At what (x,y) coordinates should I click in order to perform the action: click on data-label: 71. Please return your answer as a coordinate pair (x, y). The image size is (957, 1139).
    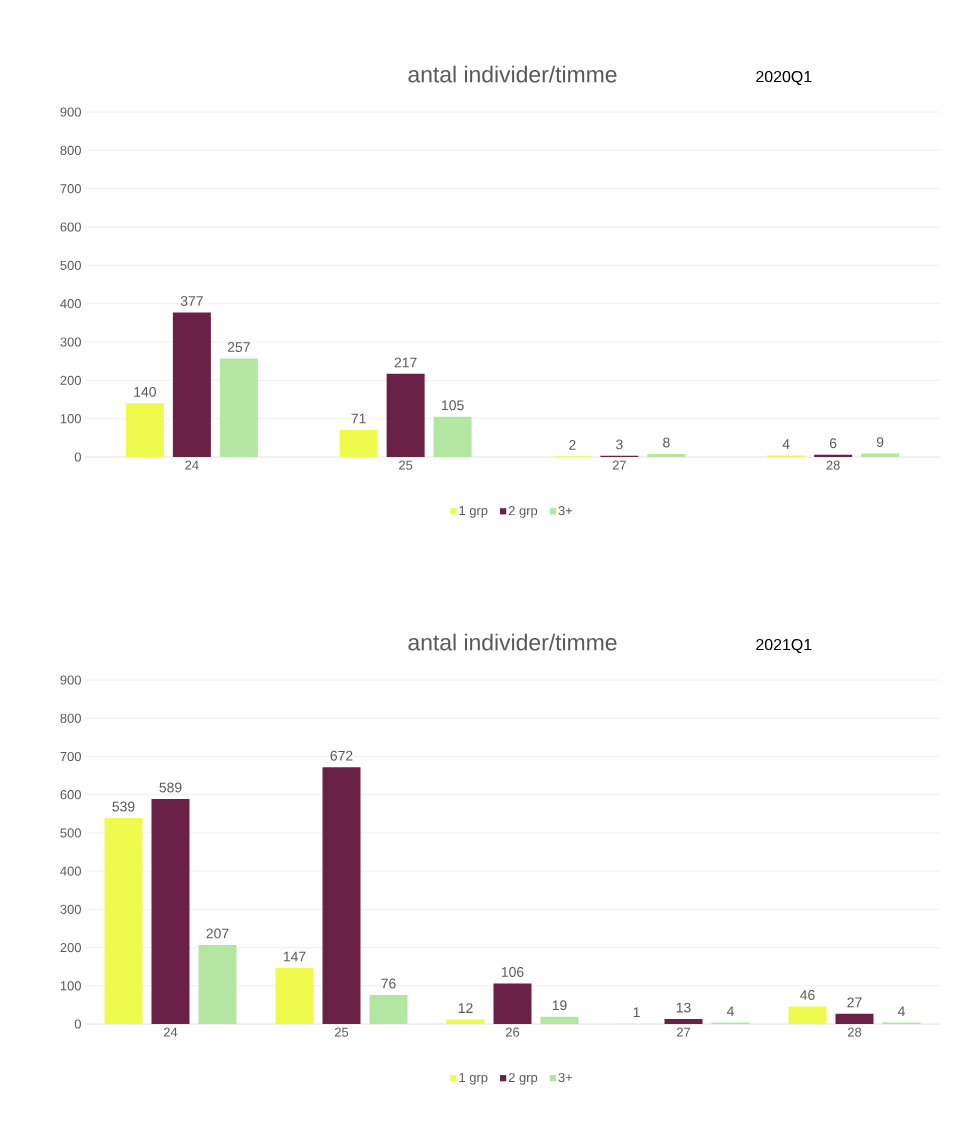
    Looking at the image, I should click on (358, 418).